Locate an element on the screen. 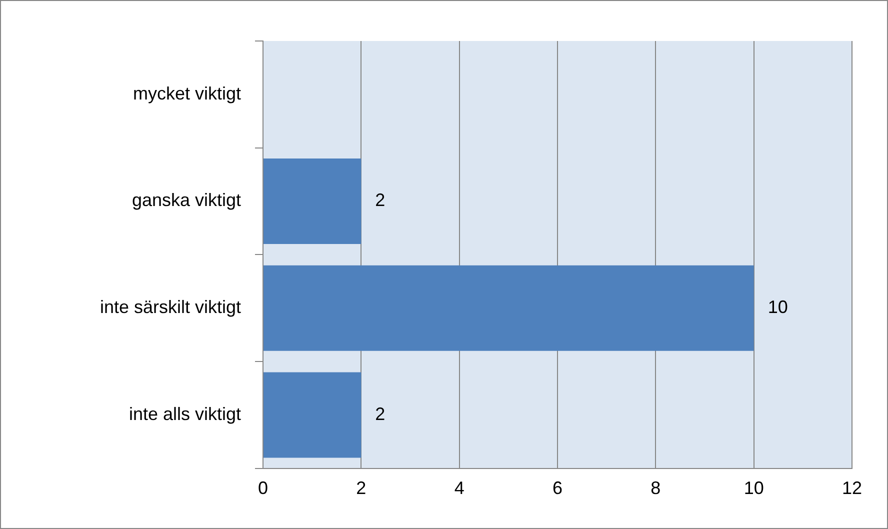  y-tick-label: inte särskilt viktigt is located at coordinates (170, 307).